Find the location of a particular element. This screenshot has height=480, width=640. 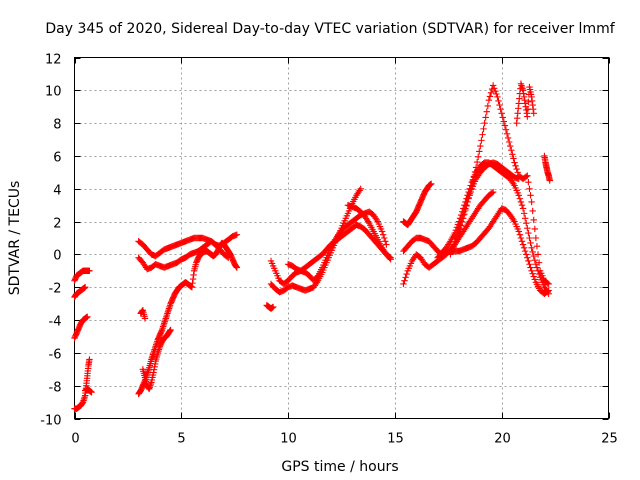

x-tick-label: 0 is located at coordinates (75, 439).